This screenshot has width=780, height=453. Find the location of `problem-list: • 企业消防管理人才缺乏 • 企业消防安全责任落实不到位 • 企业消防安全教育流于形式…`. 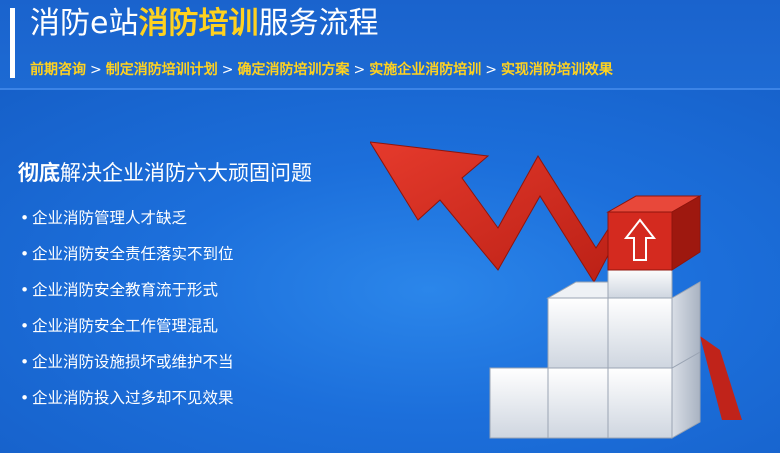

problem-list: • 企业消防管理人才缺乏 • 企业消防安全责任落实不到位 • 企业消防安全教育流于形式… is located at coordinates (127, 308).